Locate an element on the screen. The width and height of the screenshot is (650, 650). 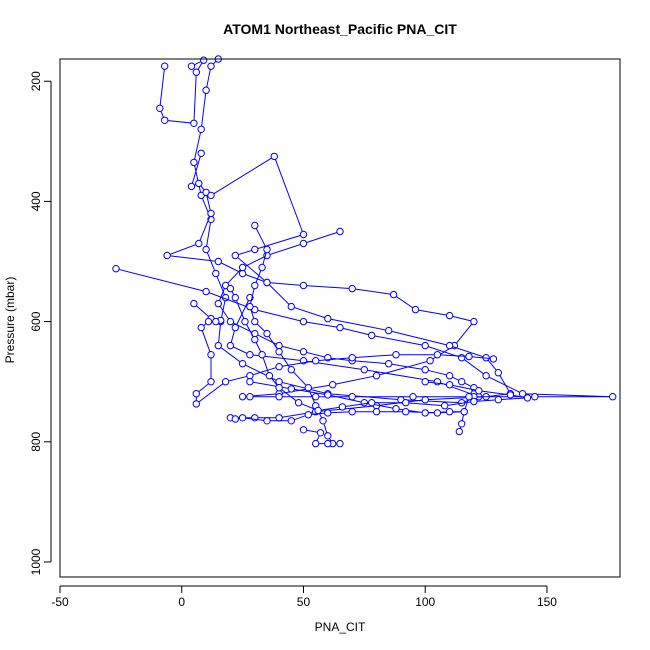
y-tick-label: 400 is located at coordinates (36, 201).